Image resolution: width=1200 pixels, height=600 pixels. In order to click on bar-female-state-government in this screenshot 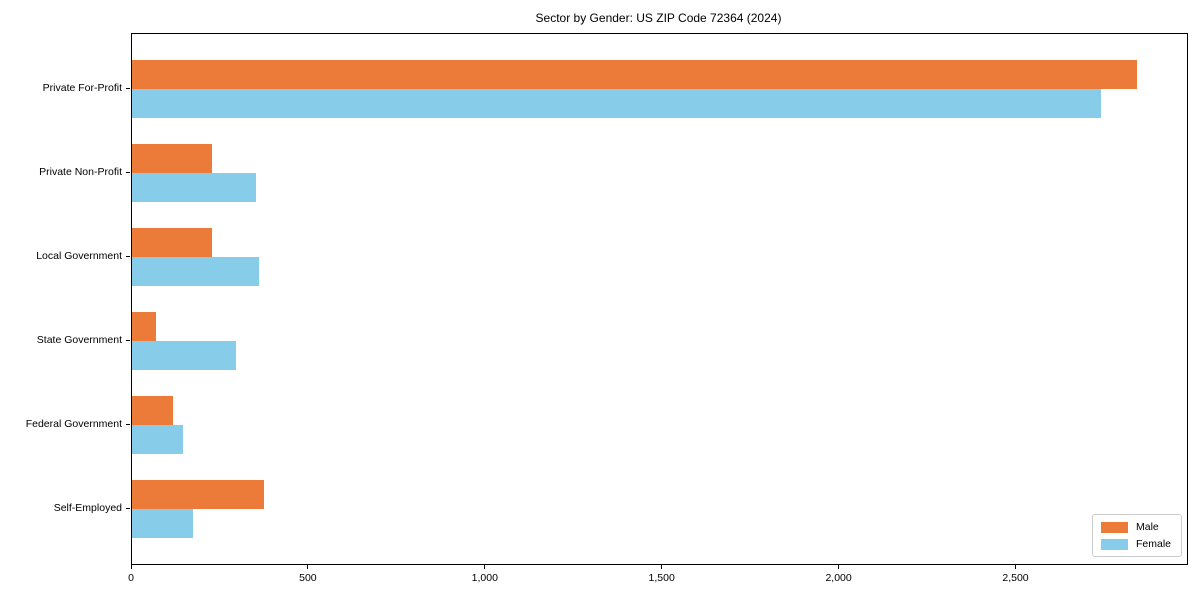, I will do `click(184, 355)`.